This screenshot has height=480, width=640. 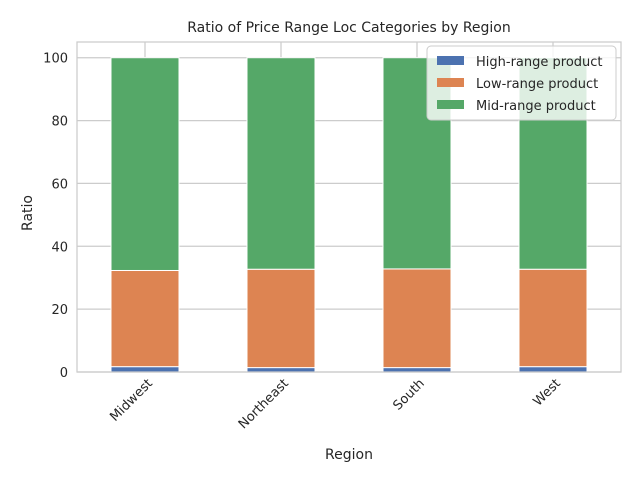 What do you see at coordinates (64, 373) in the screenshot?
I see `y-tick-label: 0` at bounding box center [64, 373].